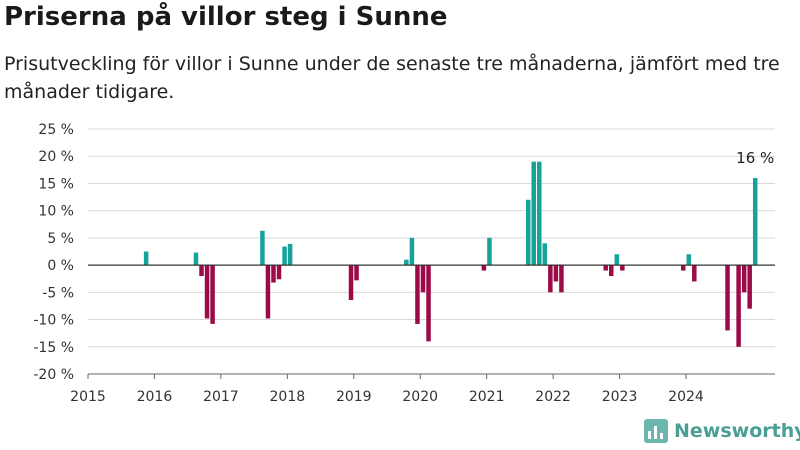 This screenshot has width=800, height=450. I want to click on y-tick-label: 15 %, so click(56, 184).